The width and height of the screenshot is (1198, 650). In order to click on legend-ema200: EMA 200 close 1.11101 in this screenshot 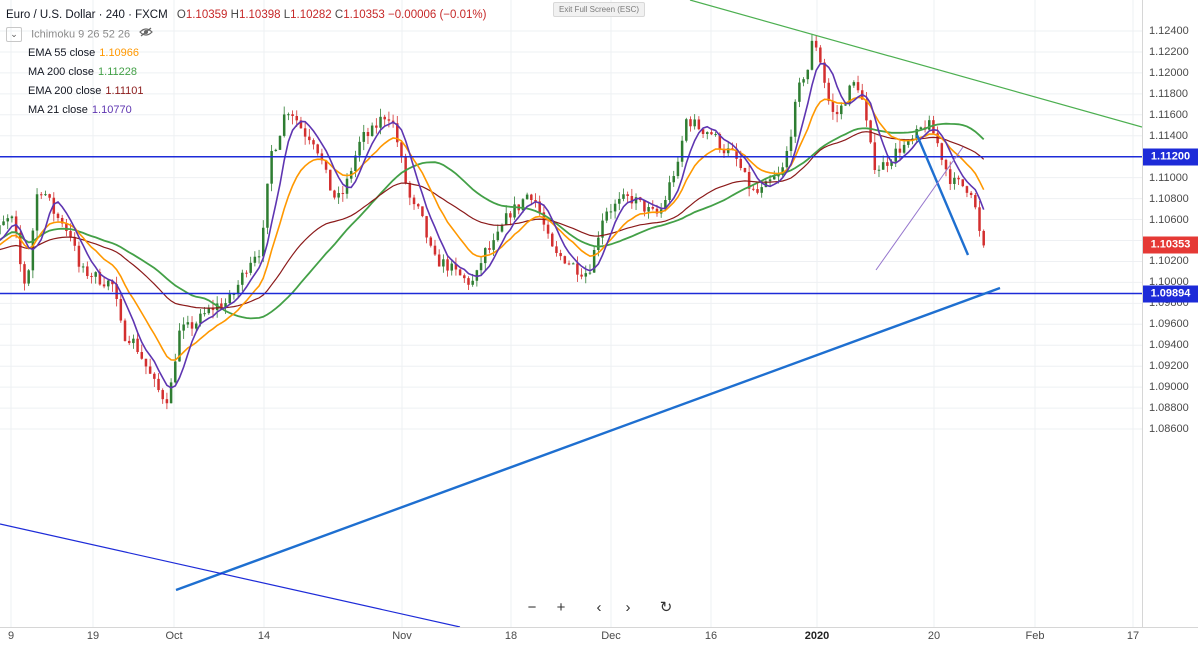, I will do `click(86, 91)`.